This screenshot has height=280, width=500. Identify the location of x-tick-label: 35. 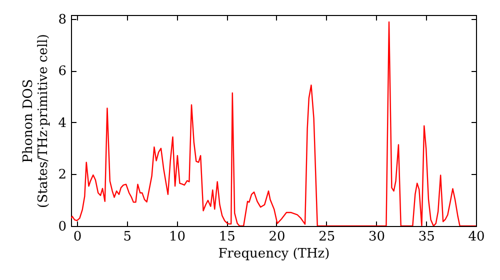
(426, 237).